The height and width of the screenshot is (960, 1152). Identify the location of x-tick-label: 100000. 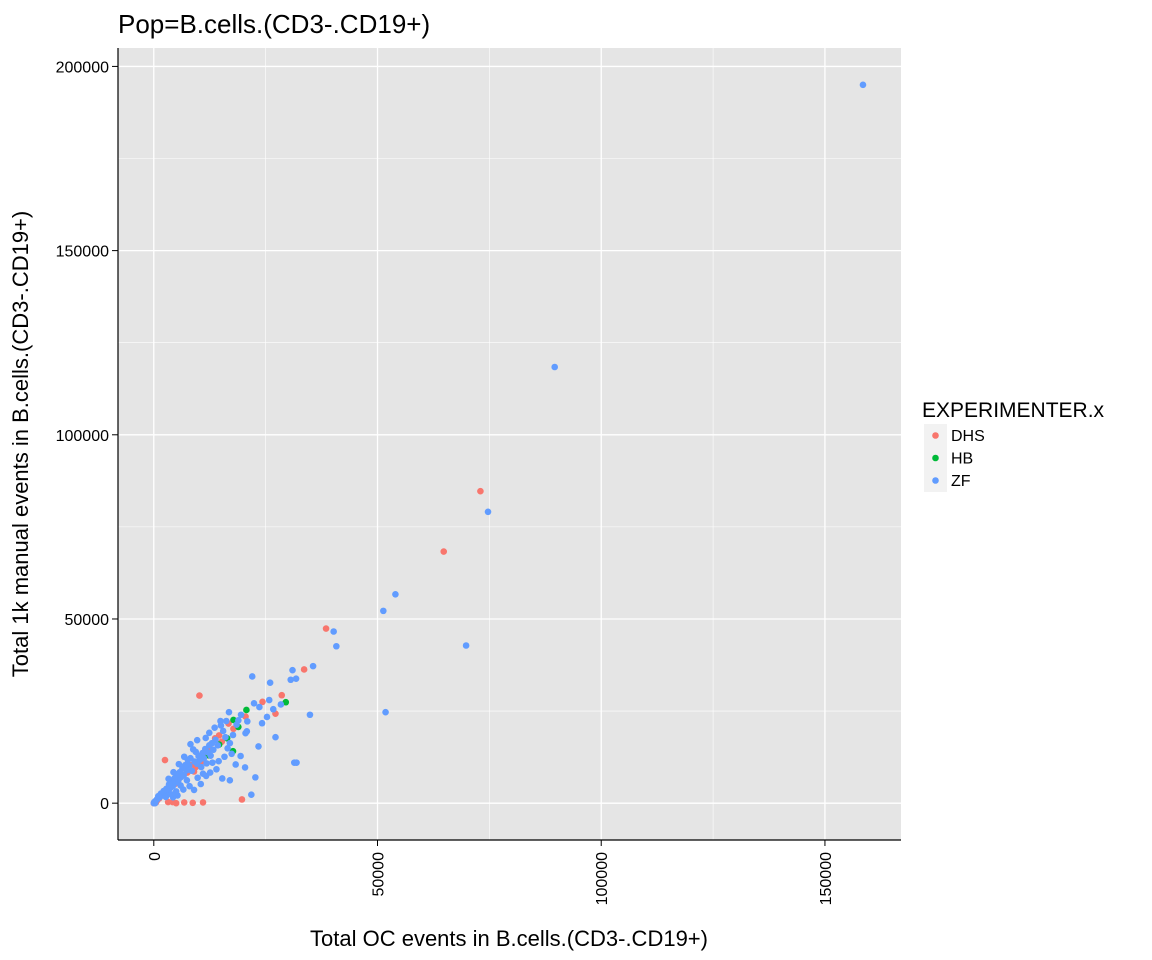
(602, 878).